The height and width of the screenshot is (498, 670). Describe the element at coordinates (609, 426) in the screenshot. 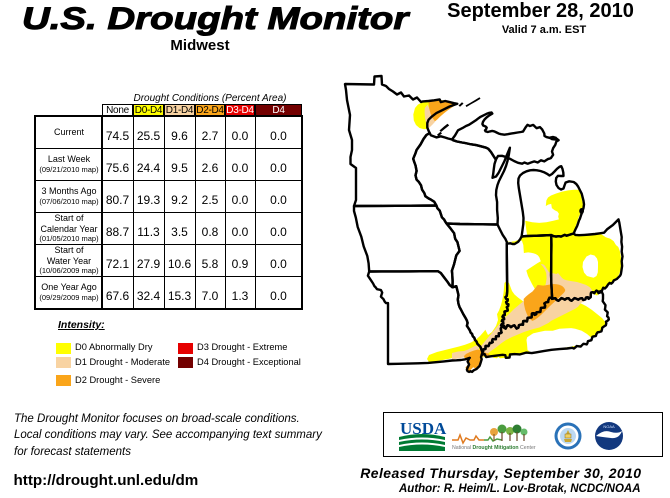

I see `svg-text: NOAA` at that location.